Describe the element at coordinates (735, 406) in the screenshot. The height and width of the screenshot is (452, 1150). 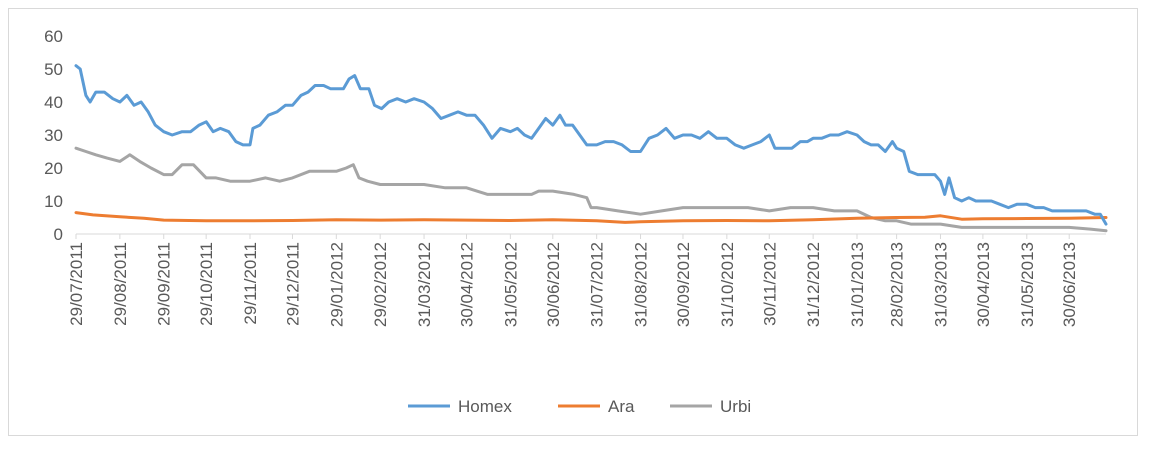
I see `legend-label-urbi: Urbi` at that location.